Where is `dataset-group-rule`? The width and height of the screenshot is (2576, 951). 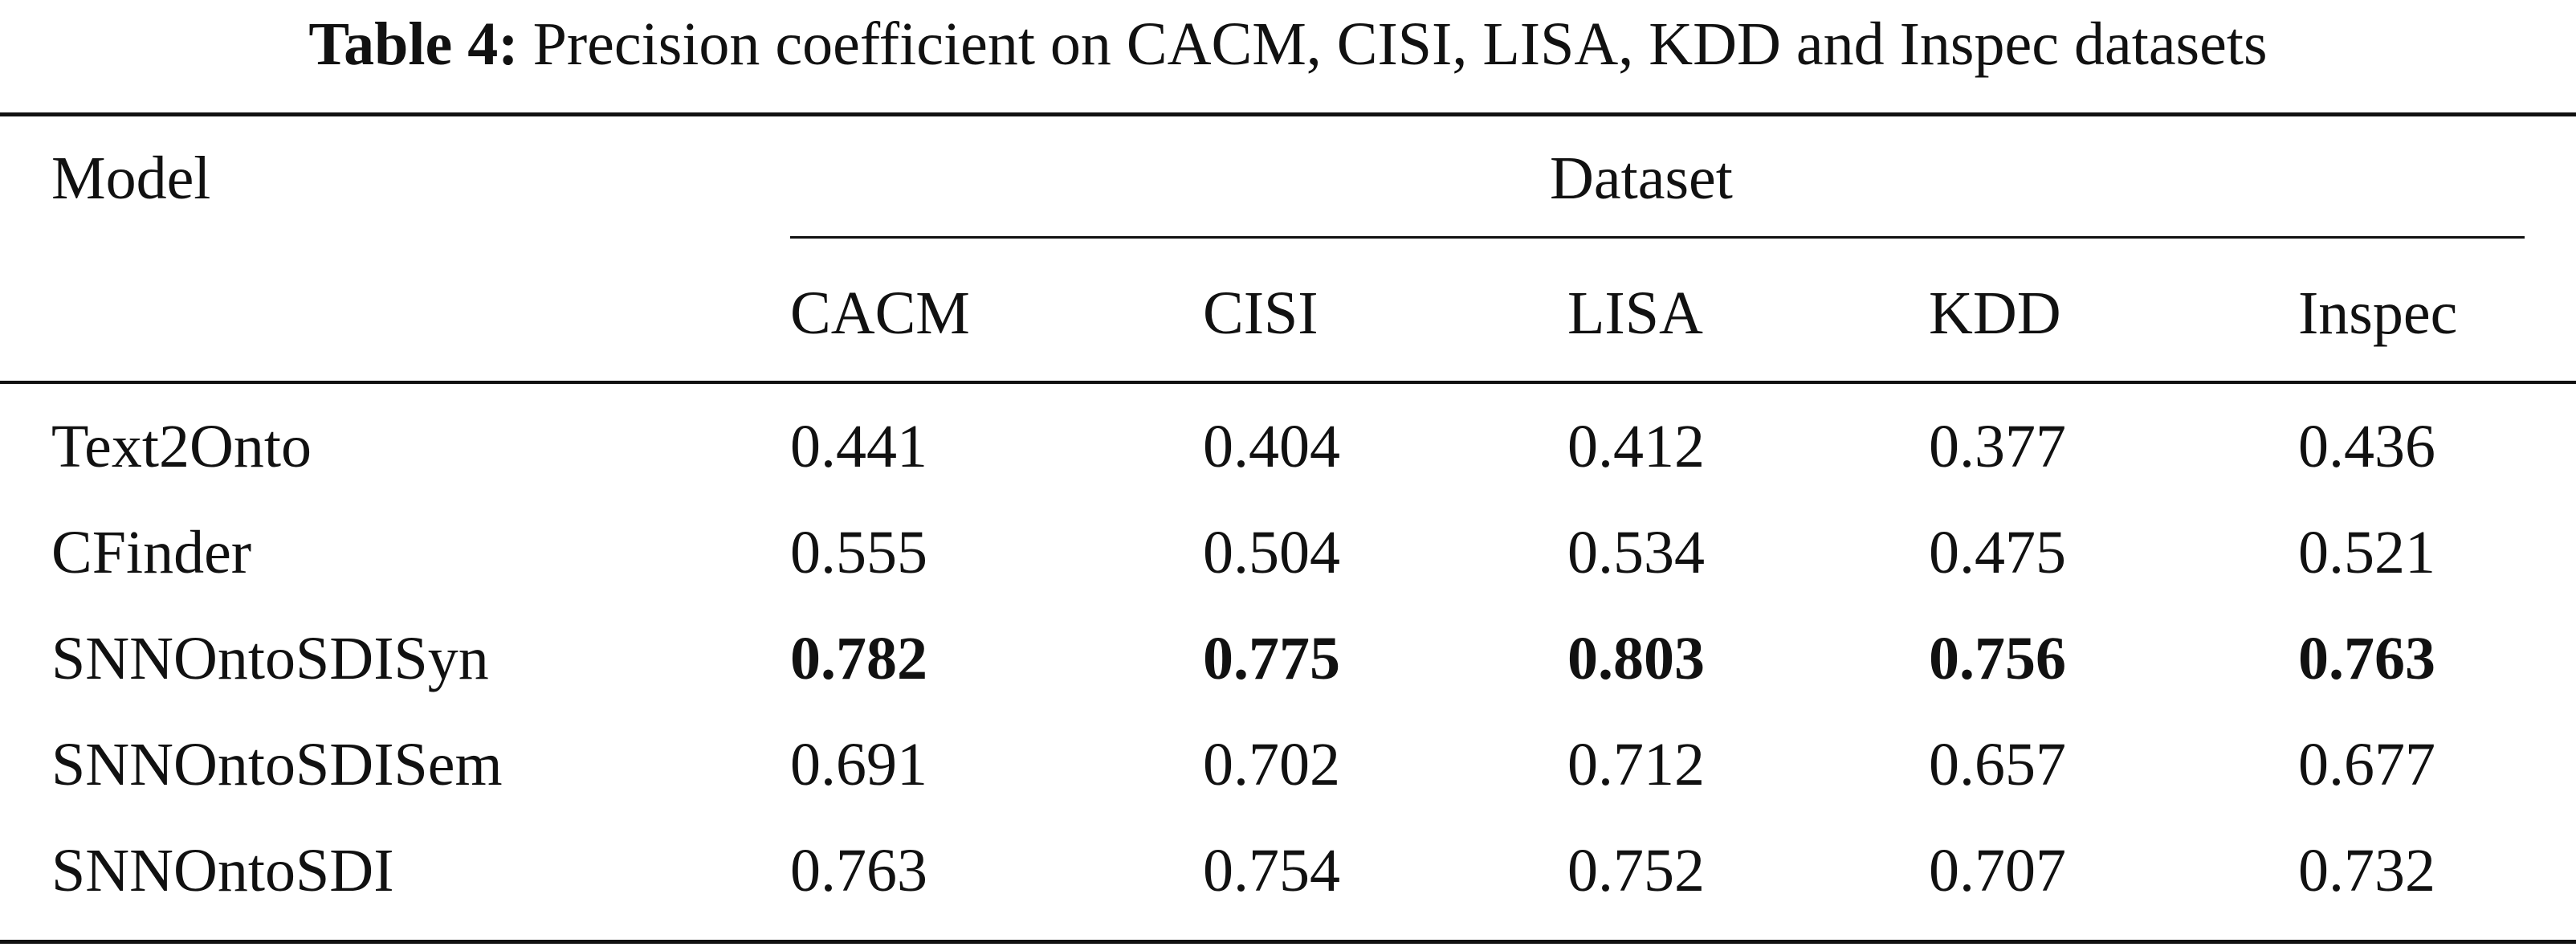
dataset-group-rule is located at coordinates (1658, 237).